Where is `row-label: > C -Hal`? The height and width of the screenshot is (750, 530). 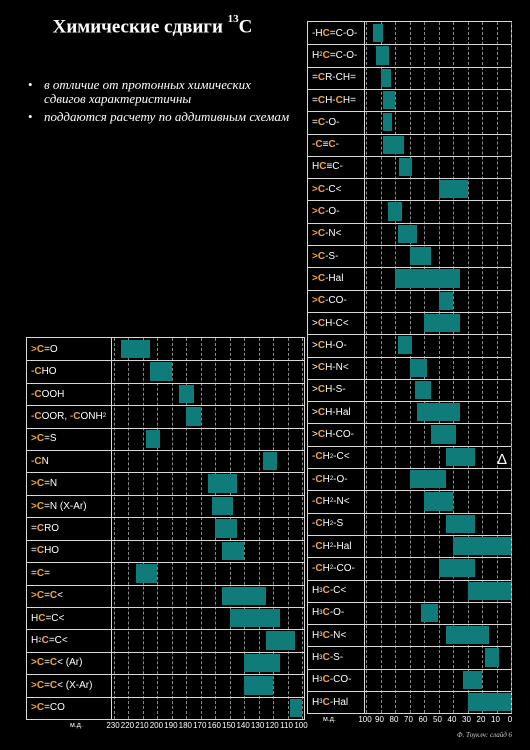 row-label: > C -Hal is located at coordinates (328, 278).